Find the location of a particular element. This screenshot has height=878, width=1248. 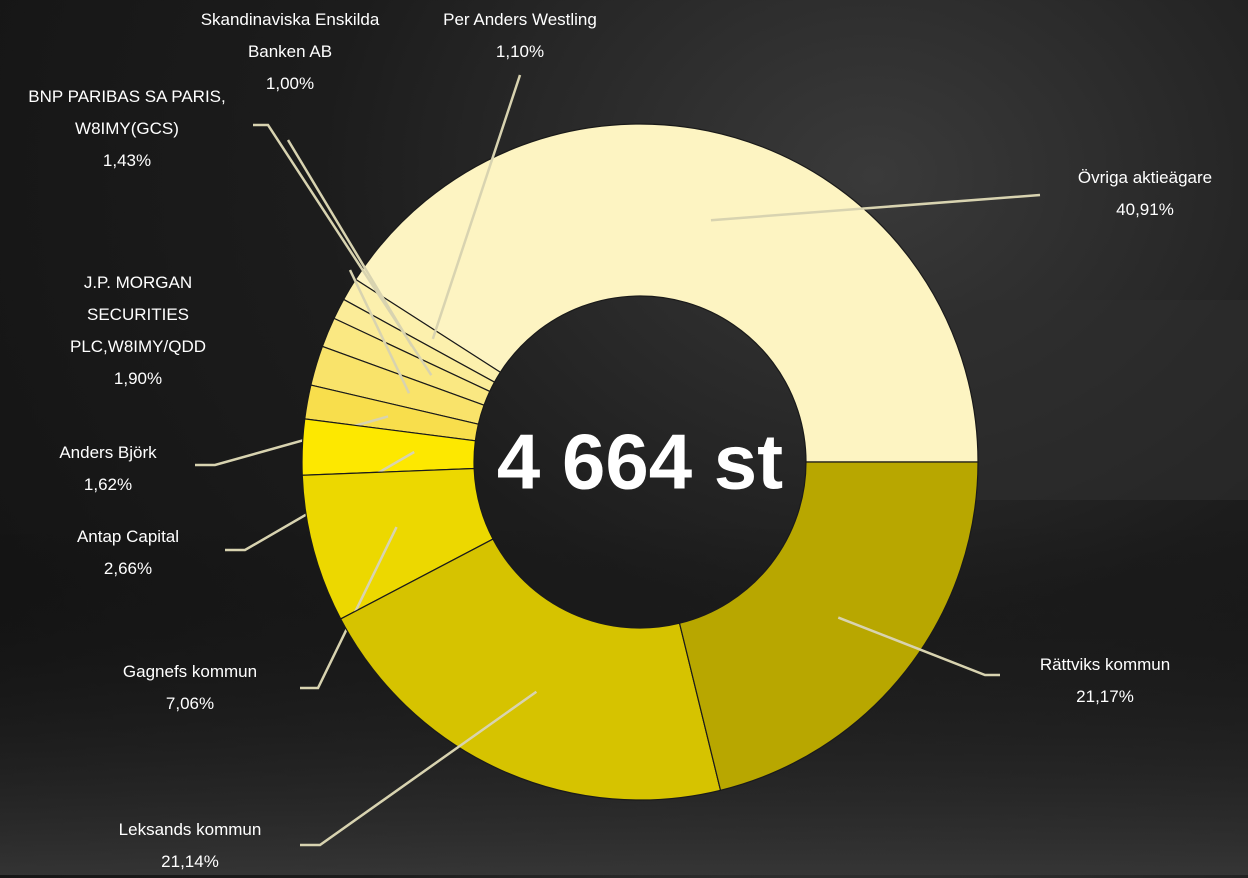

slice-value: 40,91% is located at coordinates (1145, 209).